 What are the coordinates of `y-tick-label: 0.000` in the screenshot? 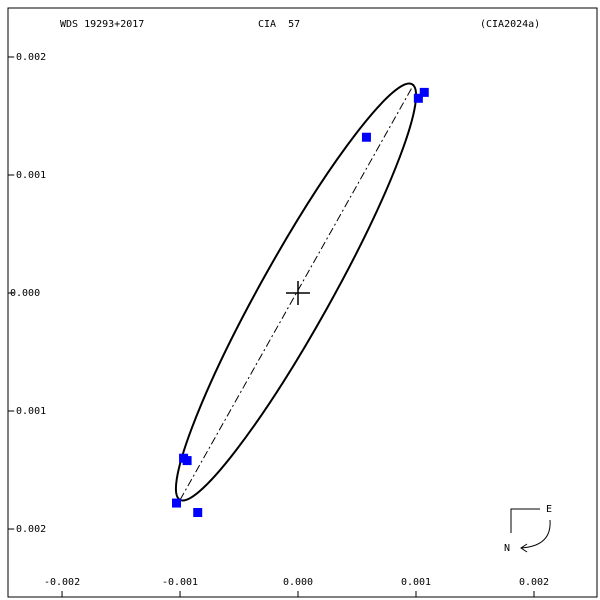 It's located at (25, 293).